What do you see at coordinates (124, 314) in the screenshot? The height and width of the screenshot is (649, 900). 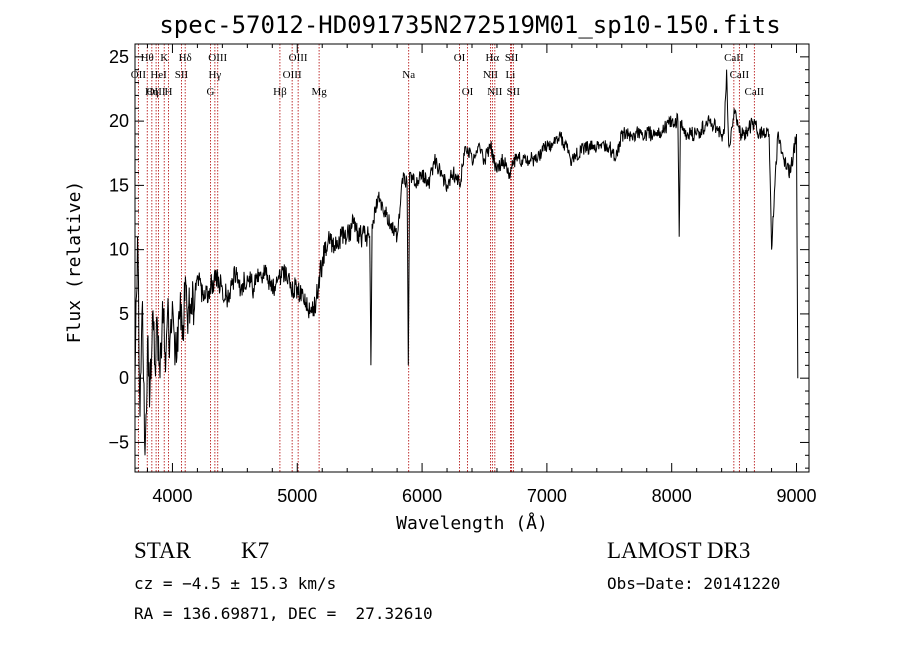 I see `y-tick-label: 5` at bounding box center [124, 314].